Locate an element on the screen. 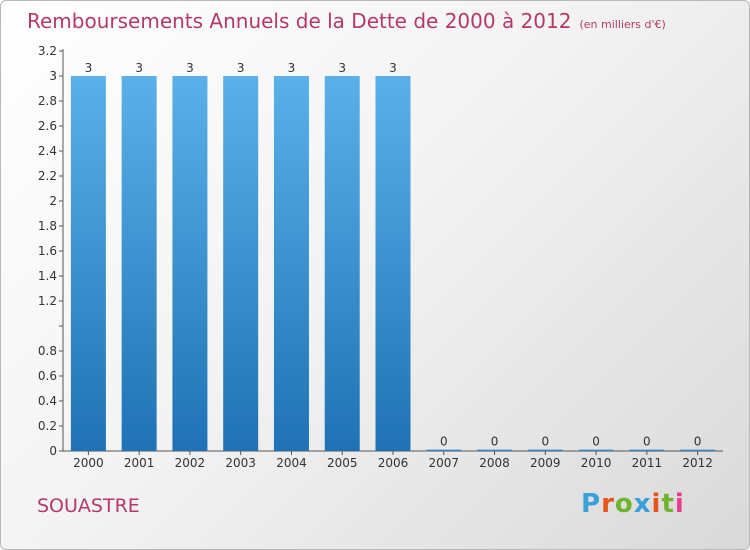 The width and height of the screenshot is (750, 550). x-tick-label: 2007 is located at coordinates (443, 463).